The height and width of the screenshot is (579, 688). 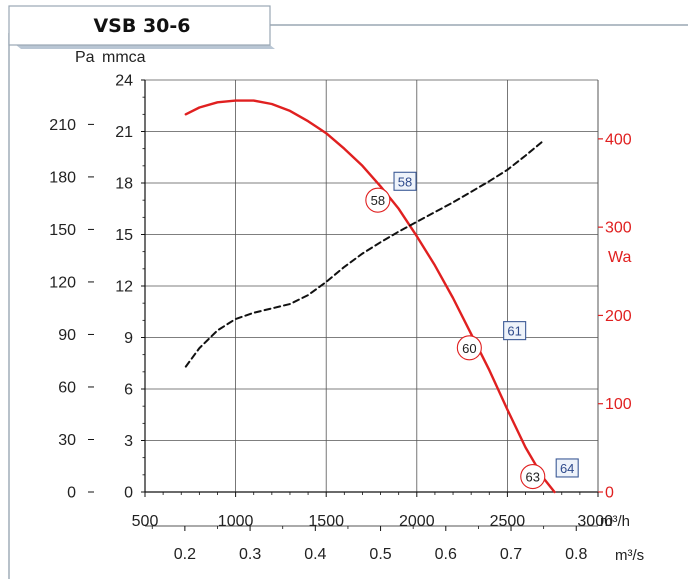 I want to click on x-unit-m3s: m³/s, so click(x=629, y=555).